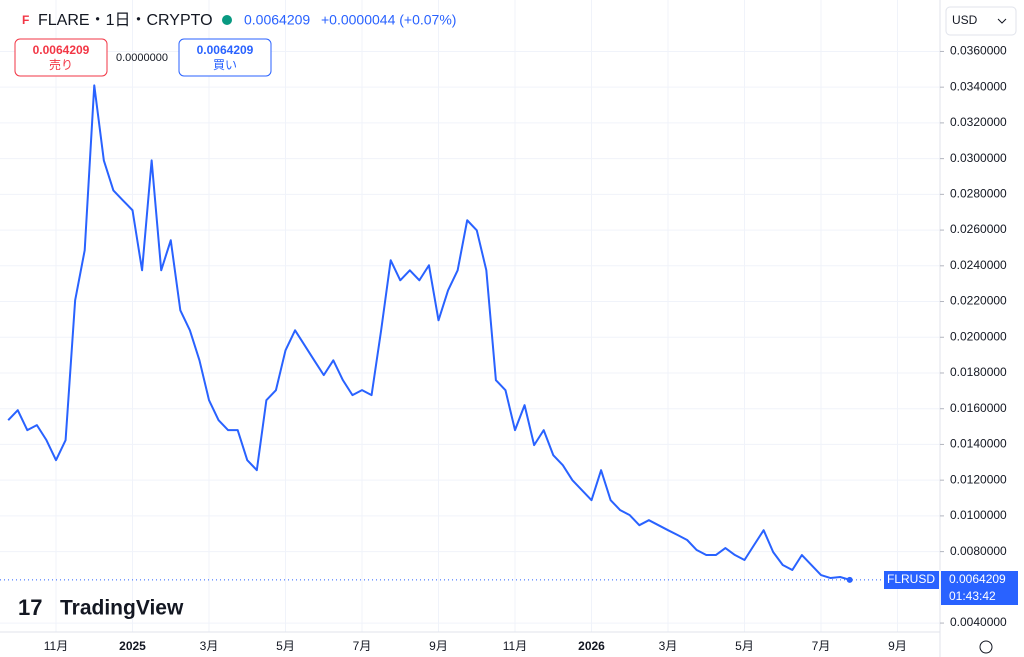 Image resolution: width=1024 pixels, height=657 pixels. Describe the element at coordinates (227, 20) in the screenshot. I see `status-dot` at that location.